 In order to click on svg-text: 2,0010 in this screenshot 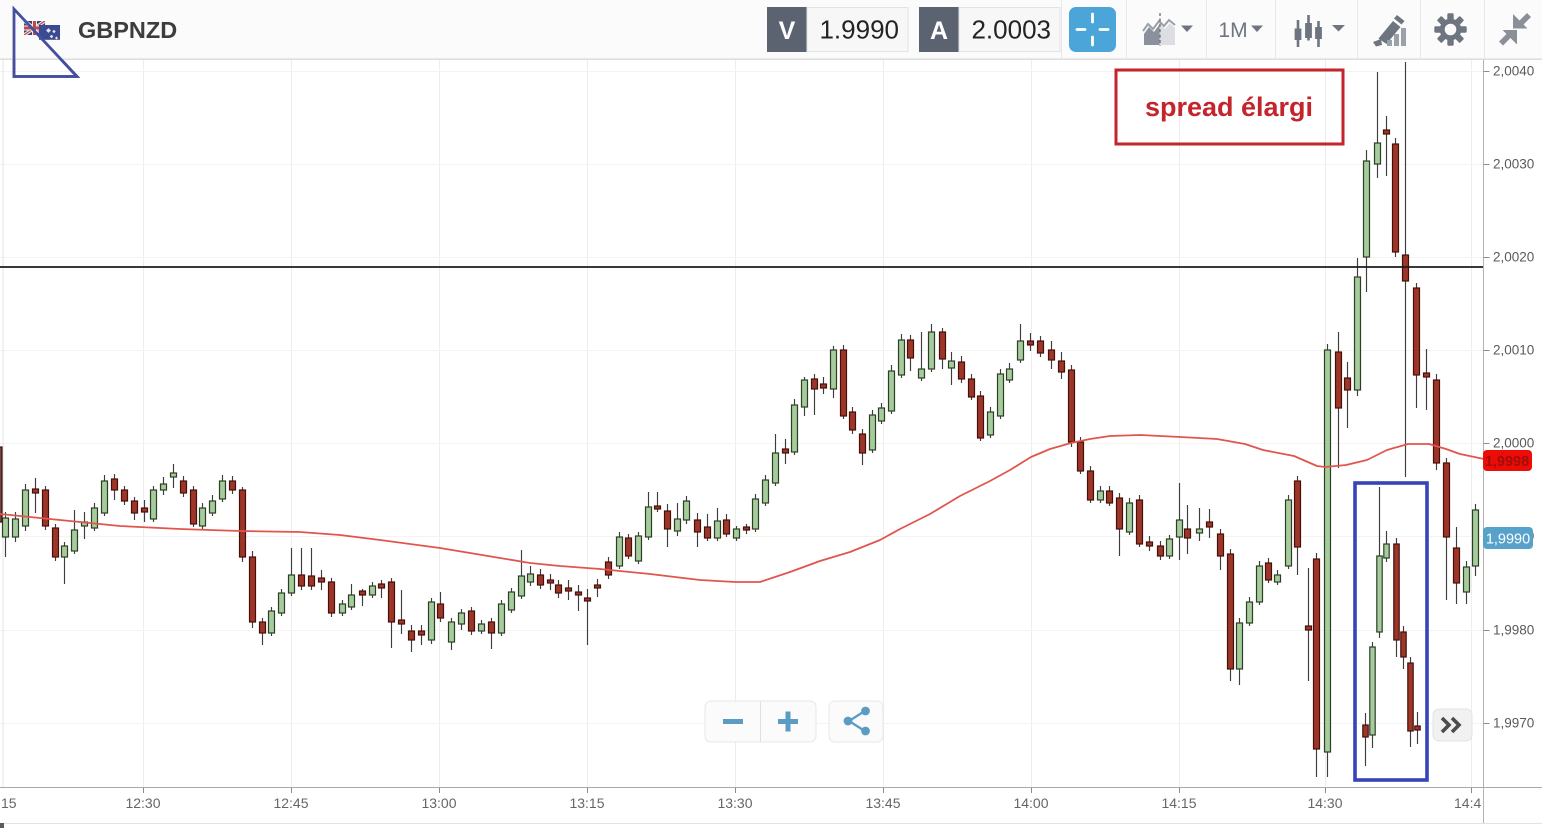, I will do `click(1513, 350)`.